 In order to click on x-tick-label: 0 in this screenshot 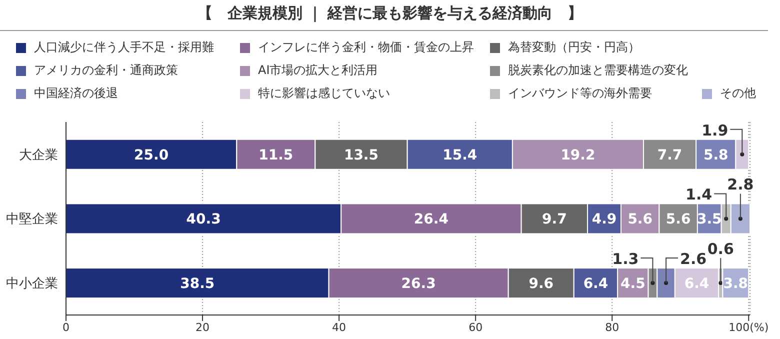, I will do `click(66, 327)`.